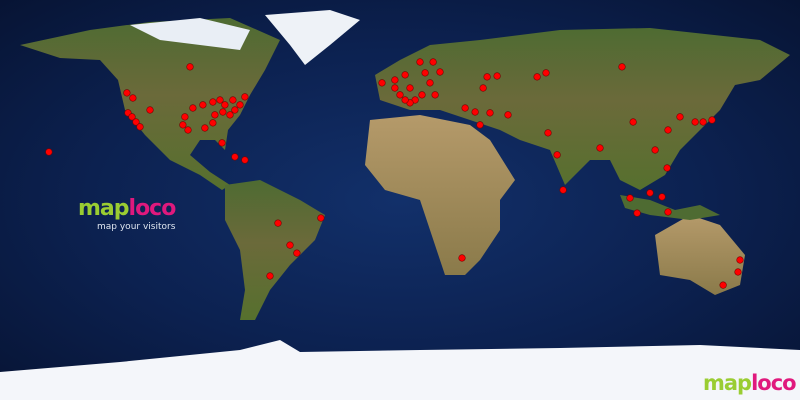  I want to click on south-america, so click(275, 250).